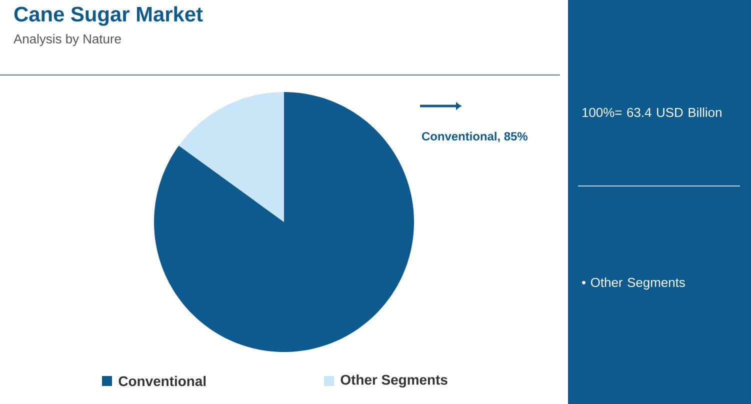 This screenshot has width=751, height=404. What do you see at coordinates (394, 381) in the screenshot?
I see `legend-label: Other Segments` at bounding box center [394, 381].